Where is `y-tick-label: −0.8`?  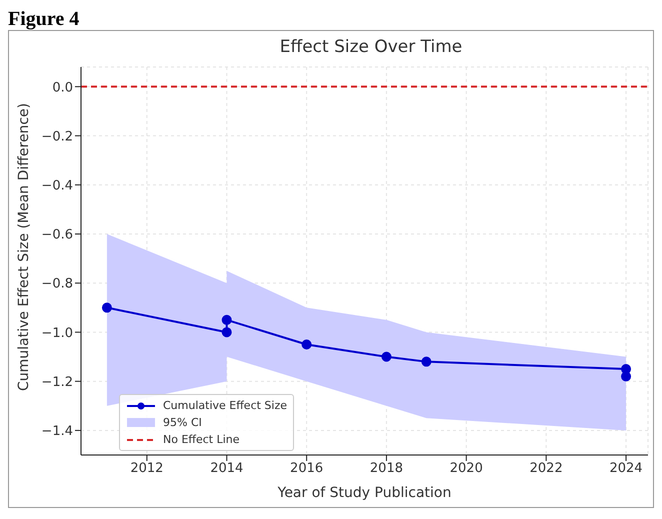
y-tick-label: −0.8 is located at coordinates (57, 284).